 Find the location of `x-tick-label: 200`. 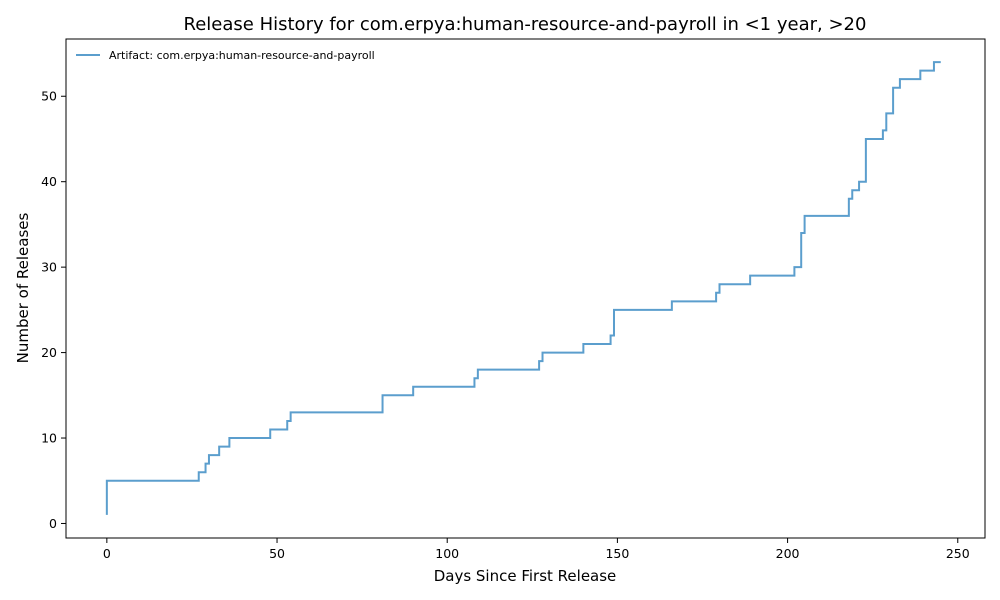

x-tick-label: 200 is located at coordinates (788, 553).